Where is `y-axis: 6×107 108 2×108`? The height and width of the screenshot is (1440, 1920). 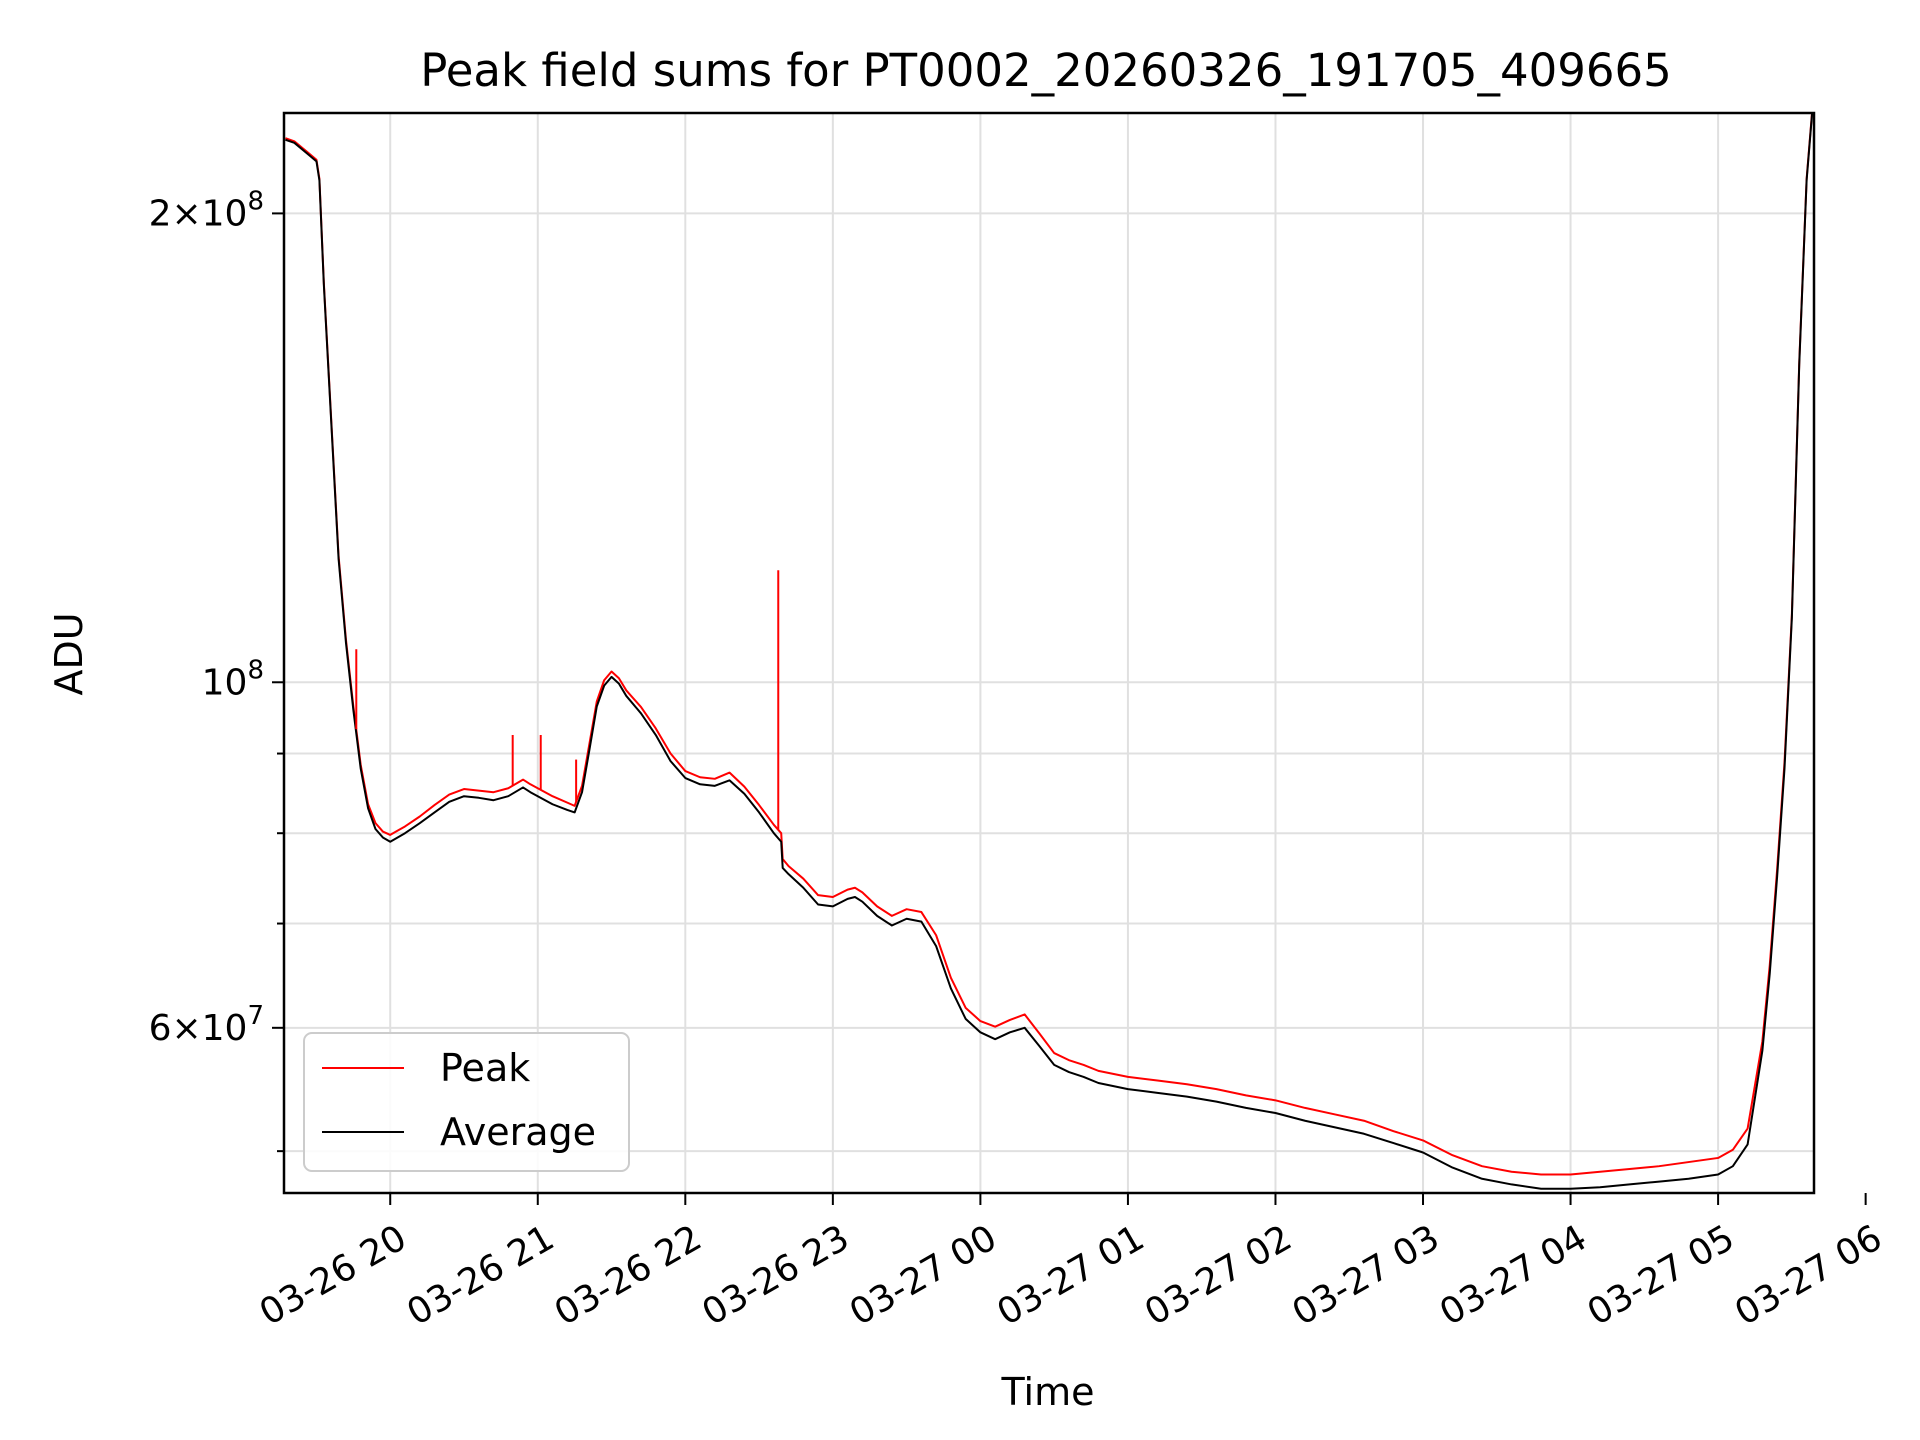
y-axis: 6×107 108 2×108 is located at coordinates (216, 669).